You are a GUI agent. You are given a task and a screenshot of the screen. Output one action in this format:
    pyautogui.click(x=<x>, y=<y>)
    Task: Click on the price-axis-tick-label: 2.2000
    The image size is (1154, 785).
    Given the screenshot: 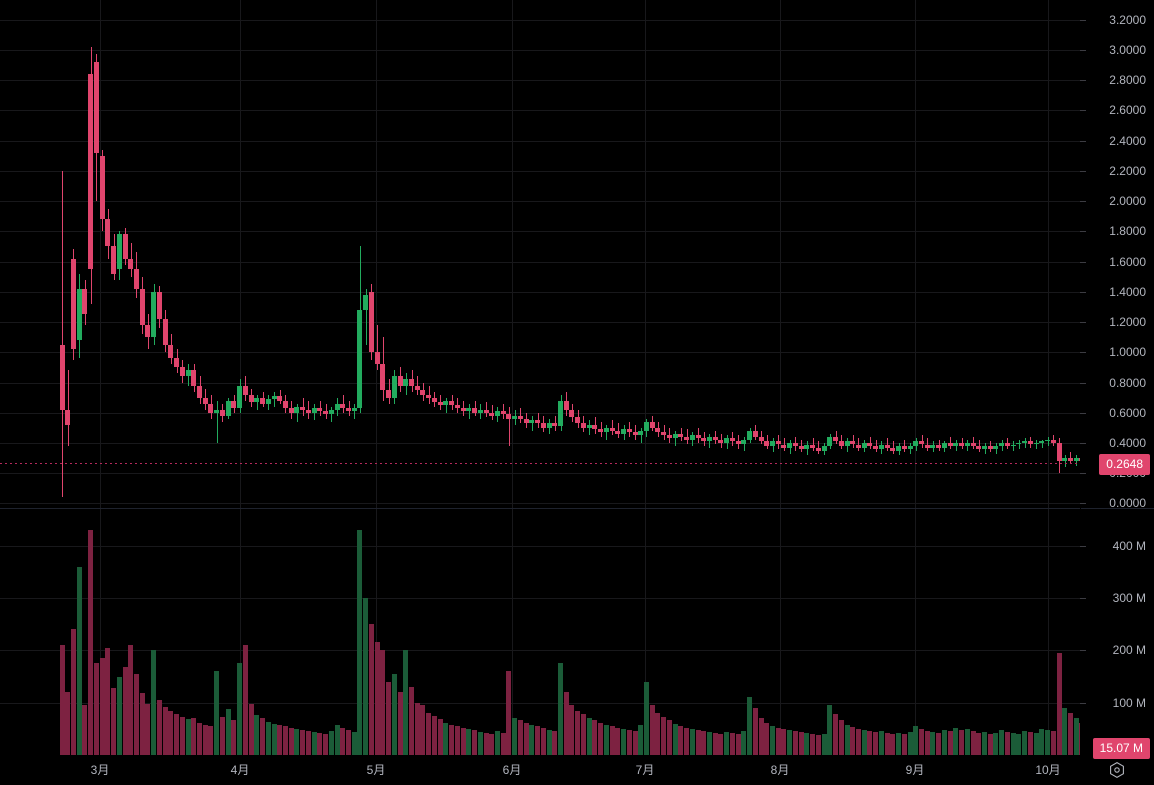 What is the action you would take?
    pyautogui.click(x=1127, y=171)
    